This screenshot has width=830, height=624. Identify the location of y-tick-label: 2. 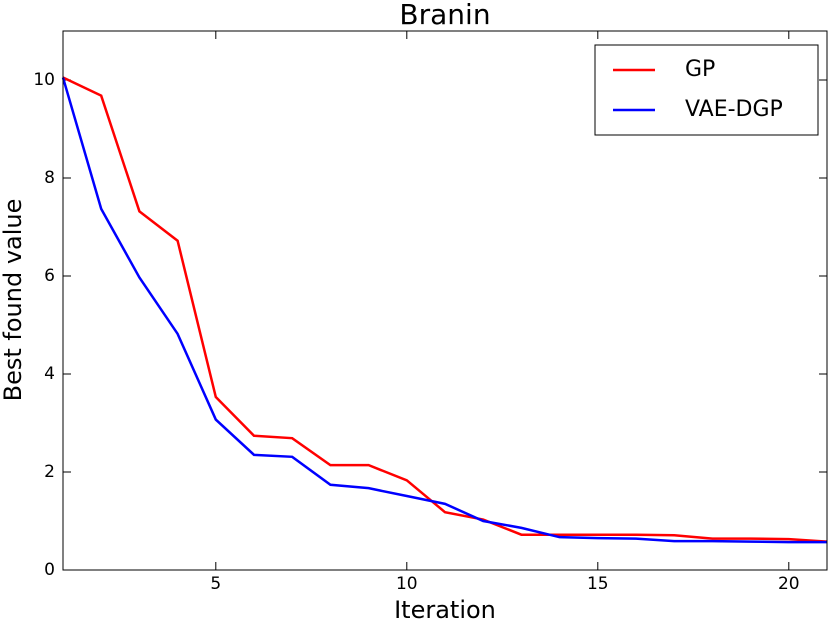
(49, 472).